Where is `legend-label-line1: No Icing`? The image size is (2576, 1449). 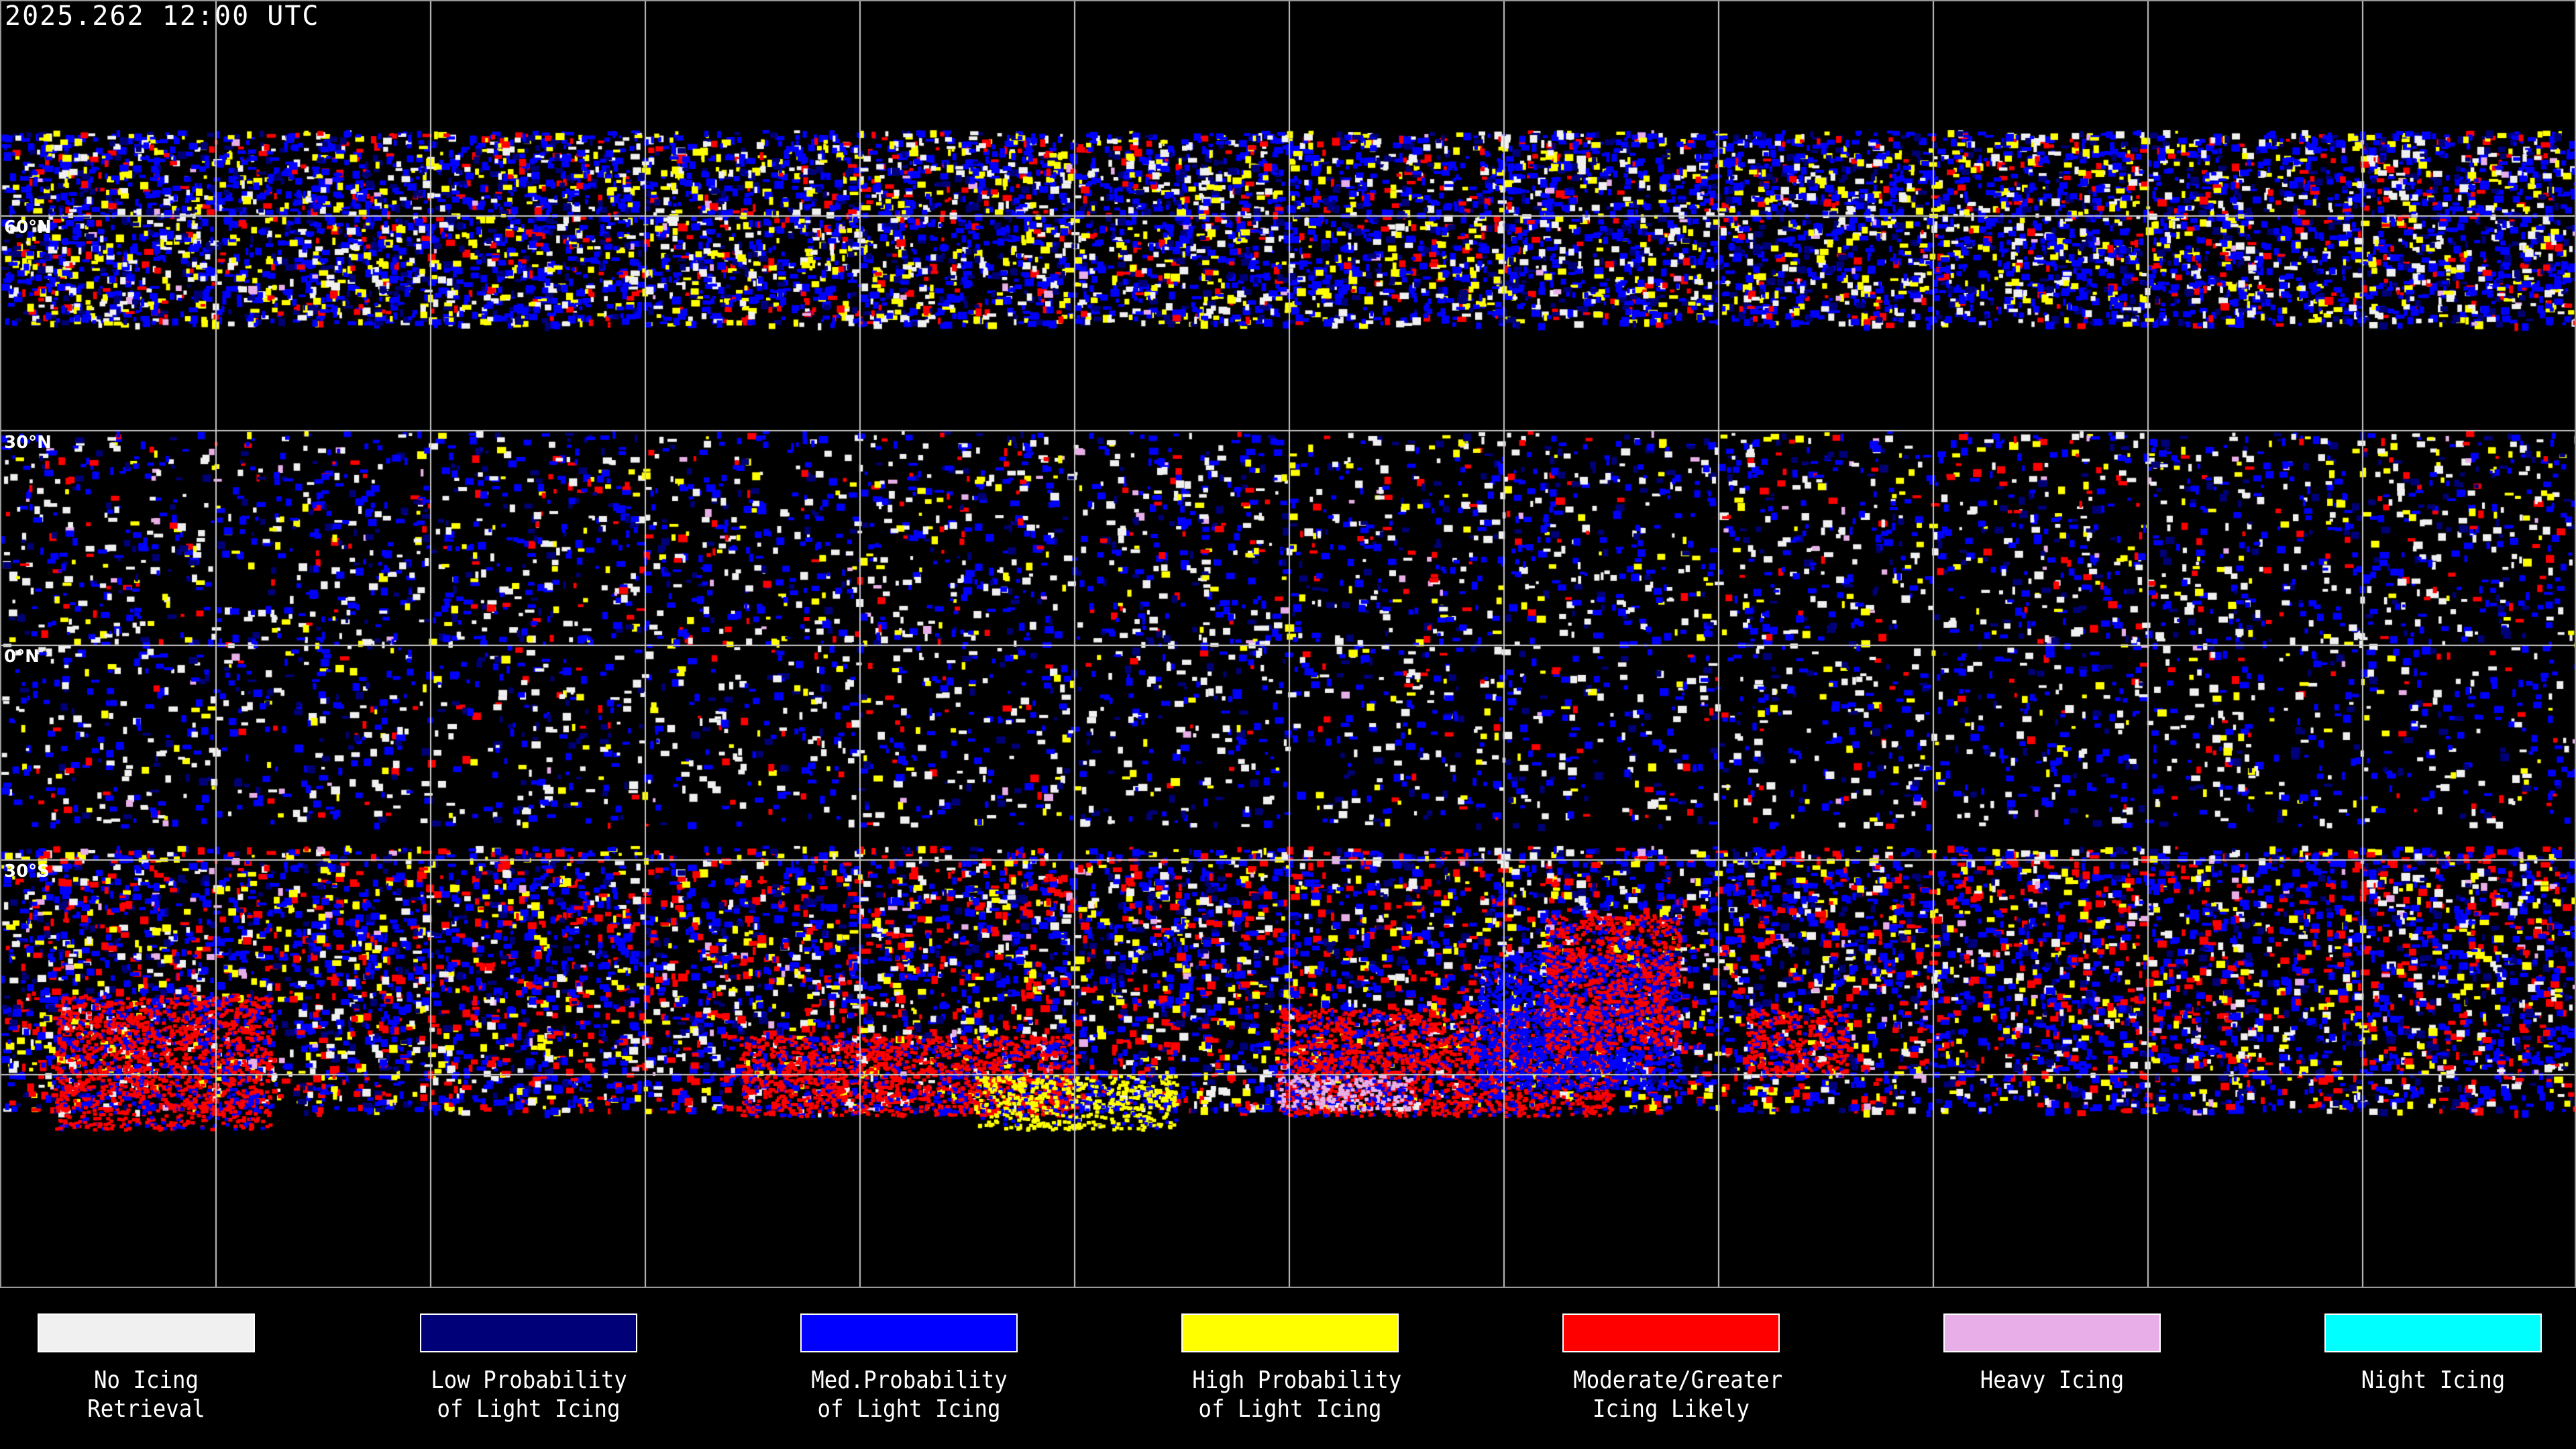
legend-label-line1: No Icing is located at coordinates (146, 1380).